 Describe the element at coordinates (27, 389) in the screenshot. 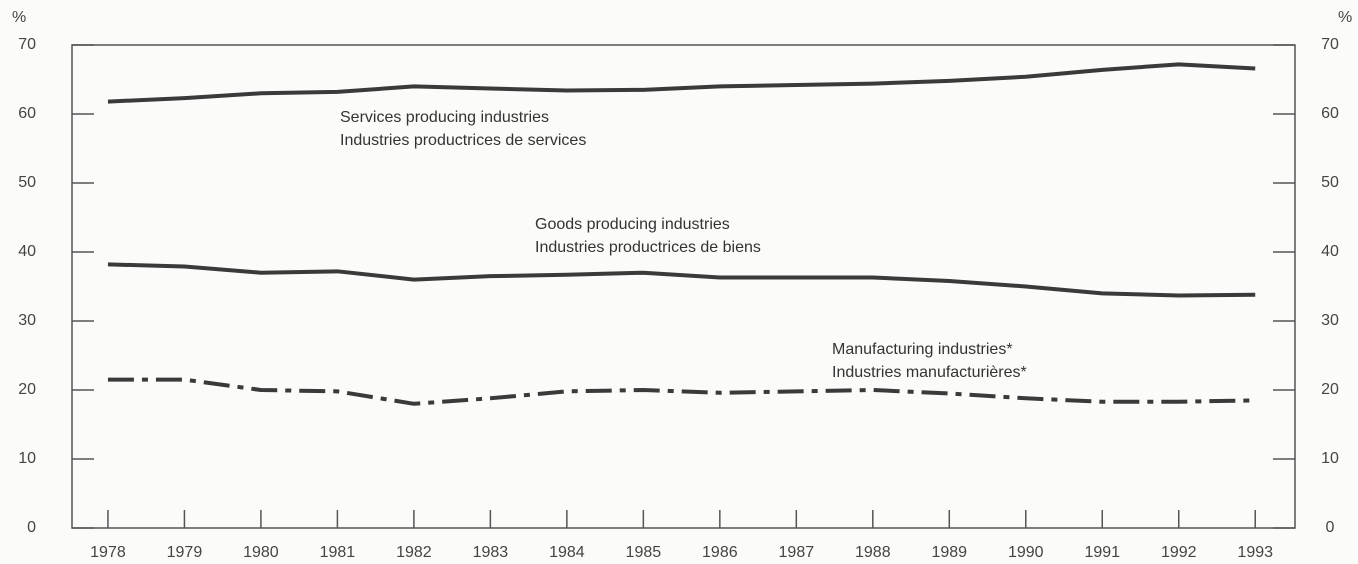

I see `y-tick-label: 20` at that location.